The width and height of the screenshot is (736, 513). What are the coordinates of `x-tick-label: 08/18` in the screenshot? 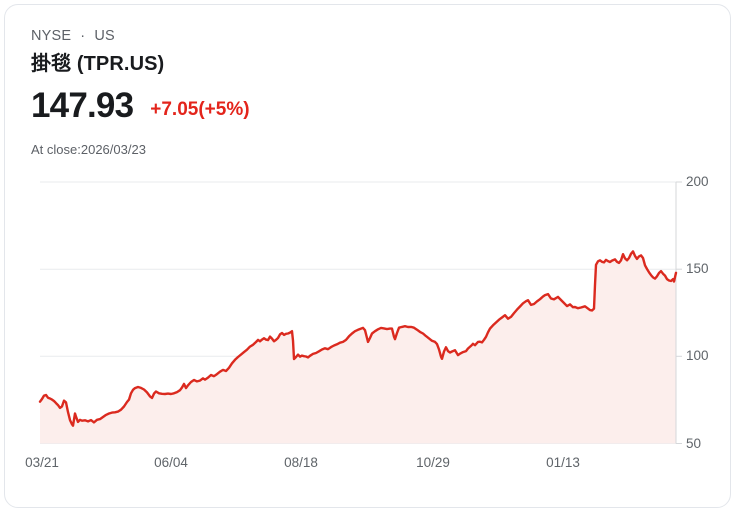 It's located at (301, 462).